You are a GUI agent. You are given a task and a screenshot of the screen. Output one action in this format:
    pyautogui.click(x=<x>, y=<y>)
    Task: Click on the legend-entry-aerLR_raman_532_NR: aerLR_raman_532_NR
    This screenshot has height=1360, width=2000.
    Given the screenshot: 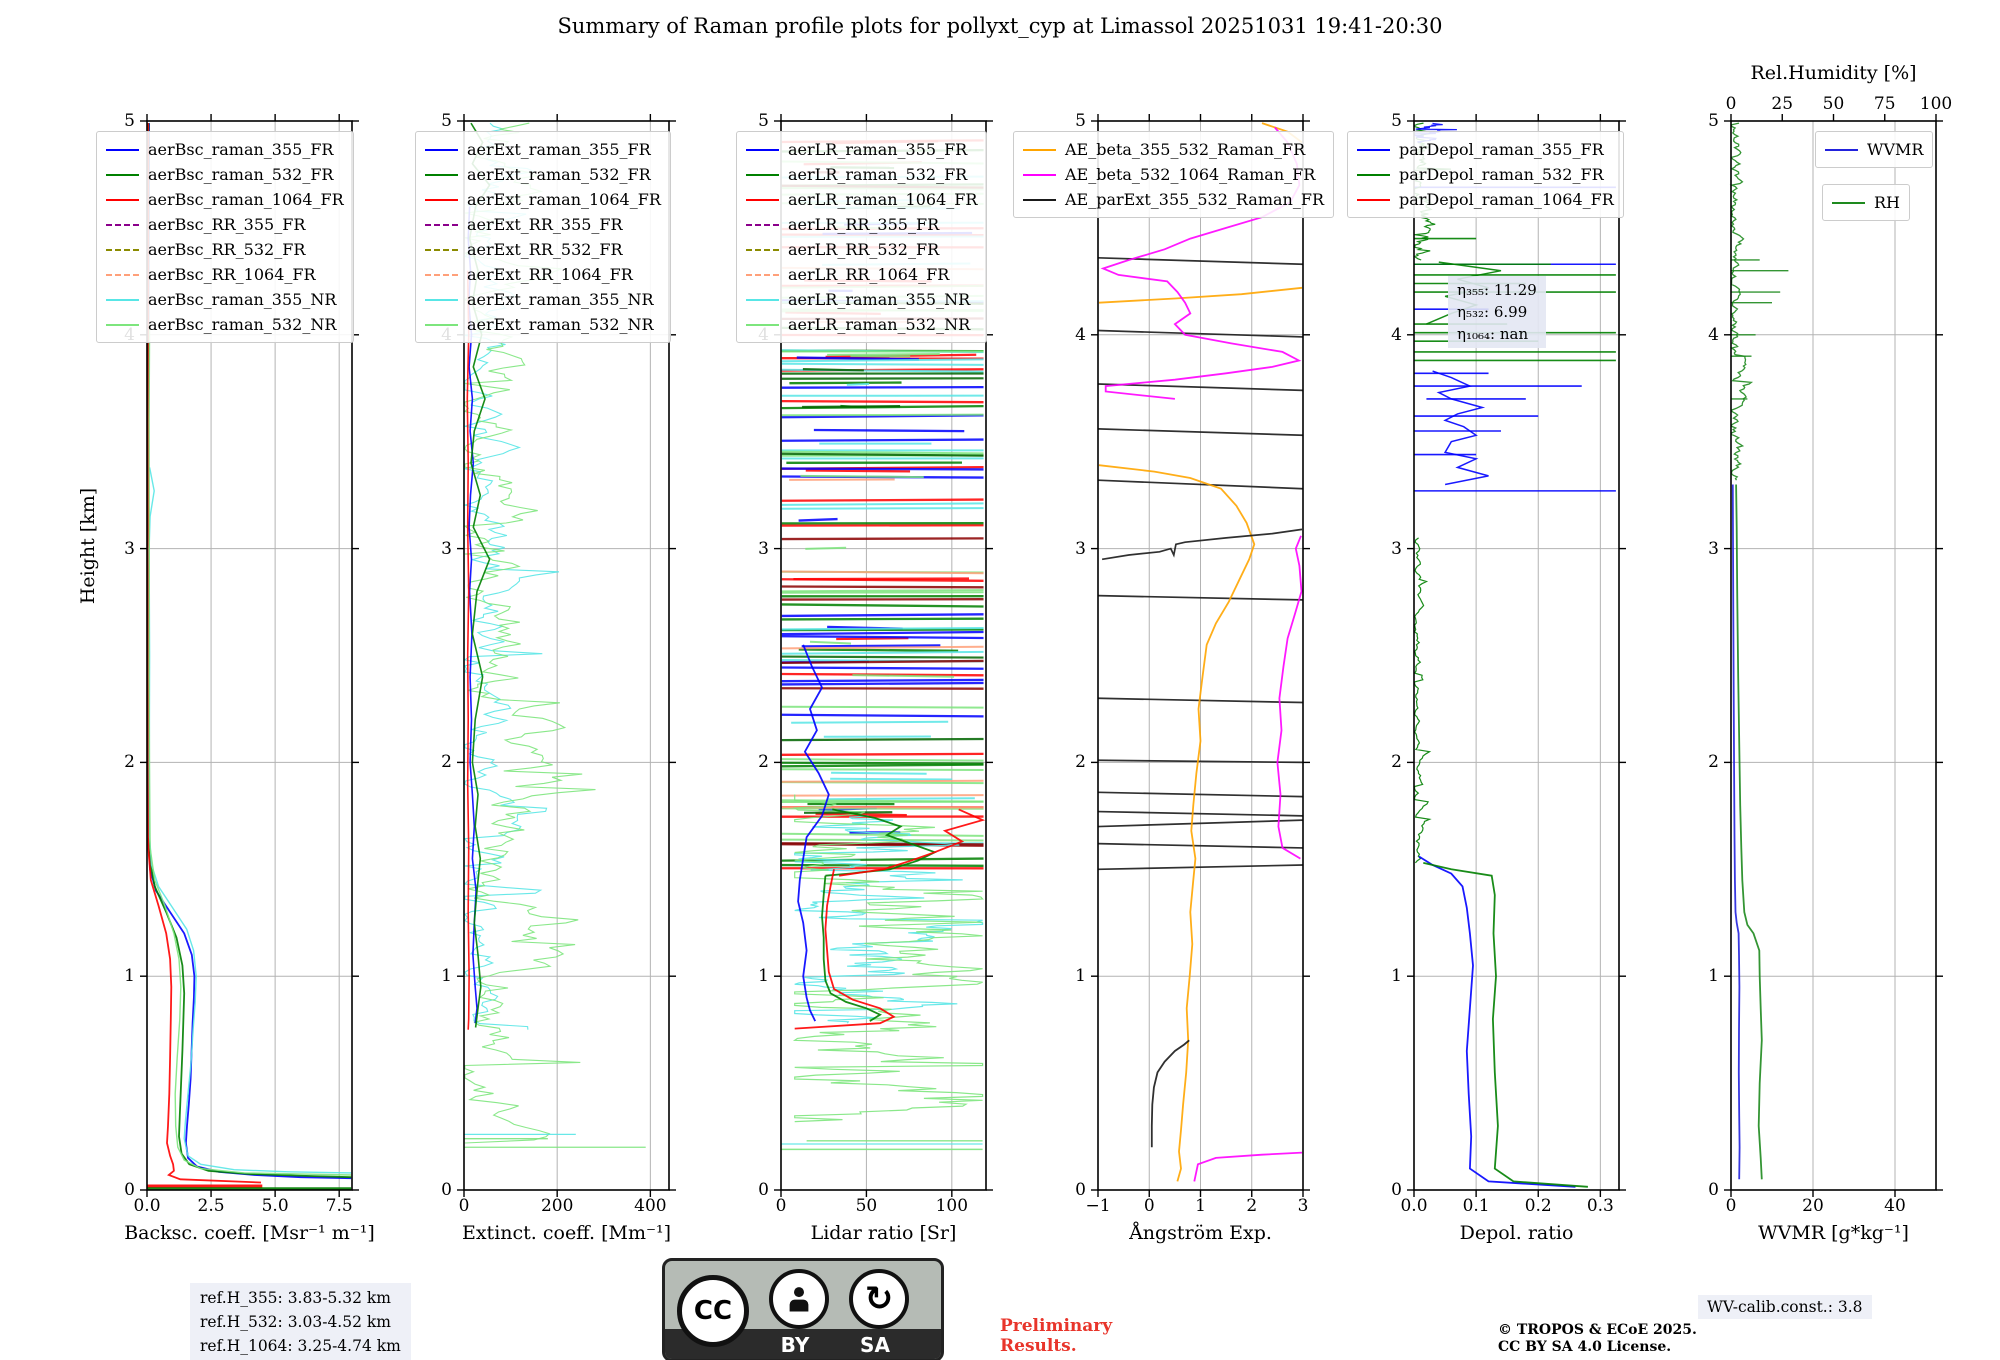 What is the action you would take?
    pyautogui.click(x=861, y=324)
    